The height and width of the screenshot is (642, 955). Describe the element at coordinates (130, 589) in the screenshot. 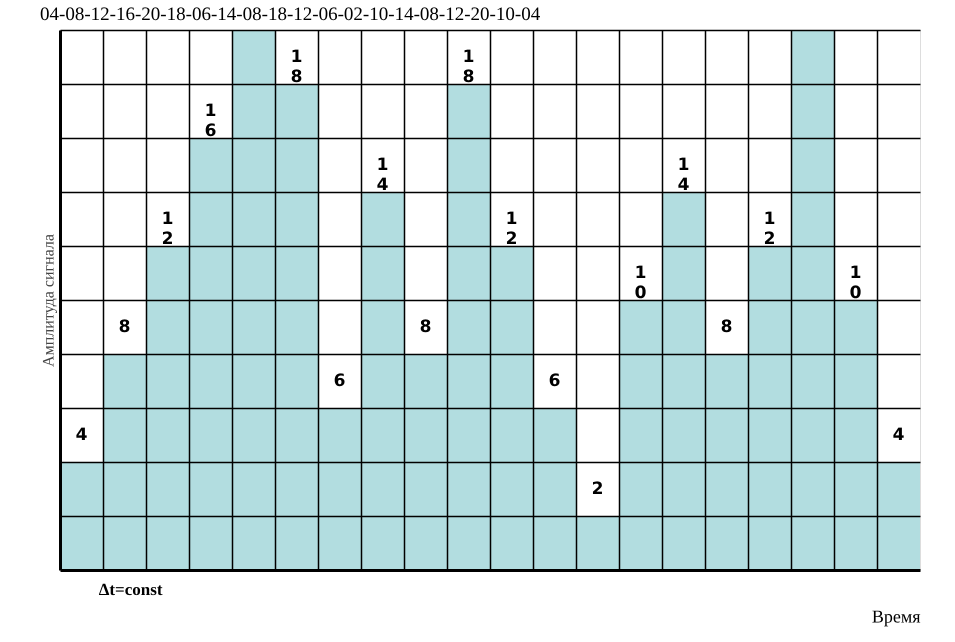

I see `text: Δt=const` at that location.